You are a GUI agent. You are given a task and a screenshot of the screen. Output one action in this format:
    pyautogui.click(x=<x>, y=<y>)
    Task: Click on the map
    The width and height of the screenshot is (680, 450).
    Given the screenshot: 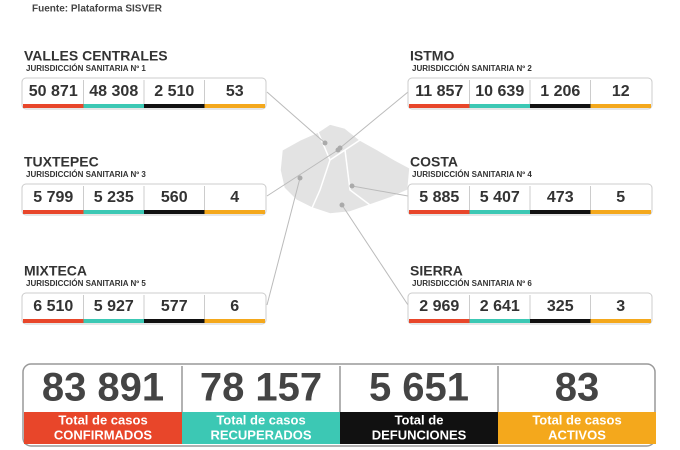 What is the action you would take?
    pyautogui.click(x=338, y=198)
    